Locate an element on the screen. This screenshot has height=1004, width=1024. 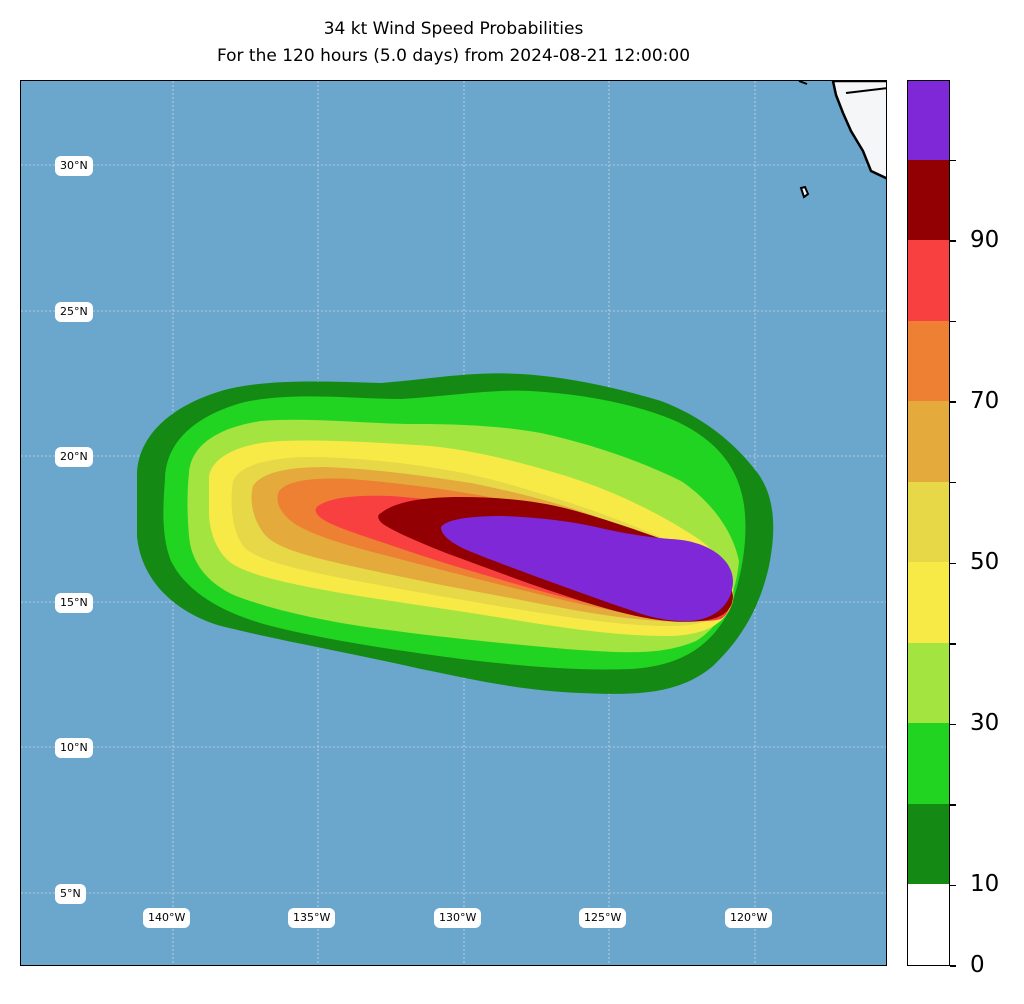
lat-label-15n: 15°N is located at coordinates (74, 603).